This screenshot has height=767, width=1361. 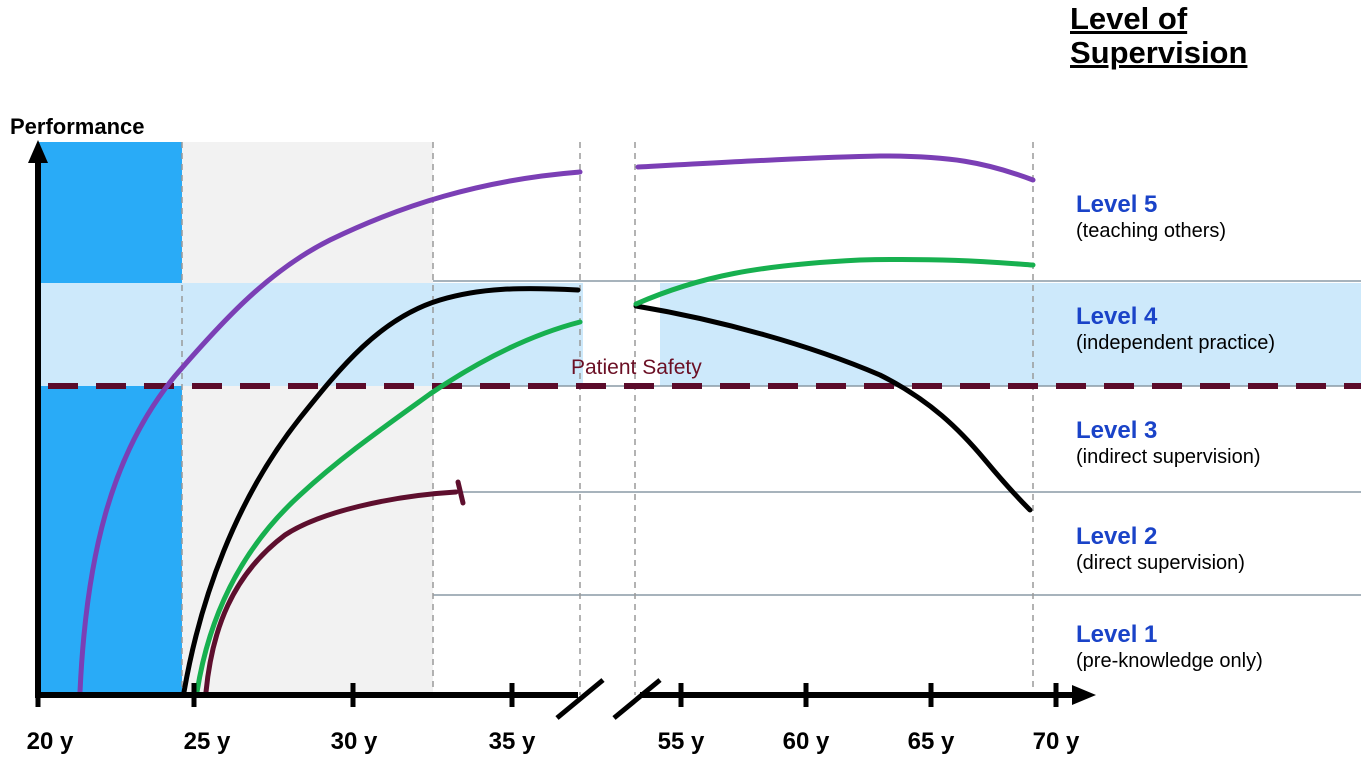 What do you see at coordinates (1117, 430) in the screenshot?
I see `level-name: Level 3` at bounding box center [1117, 430].